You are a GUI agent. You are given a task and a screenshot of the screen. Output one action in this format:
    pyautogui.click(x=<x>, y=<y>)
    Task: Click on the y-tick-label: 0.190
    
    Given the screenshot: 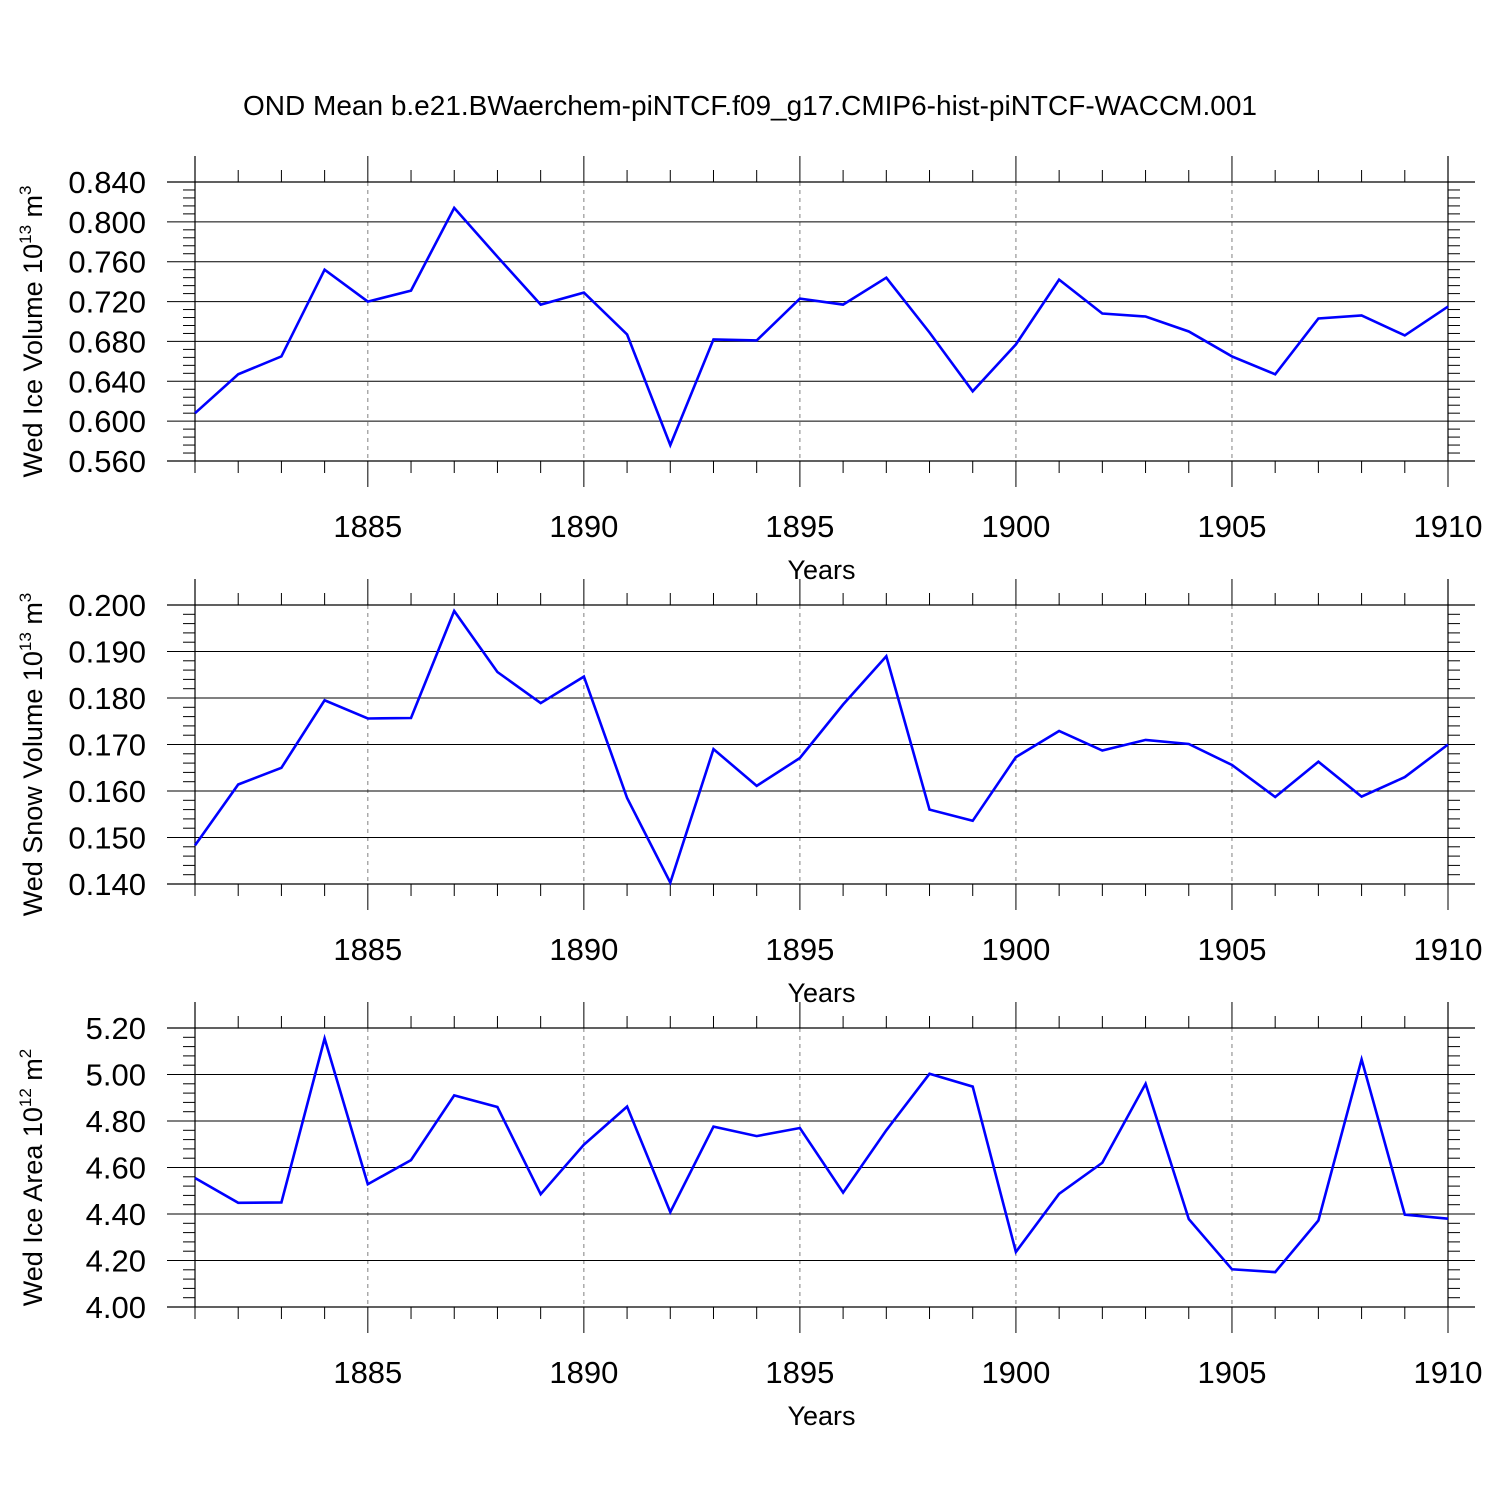 What is the action you would take?
    pyautogui.click(x=107, y=652)
    